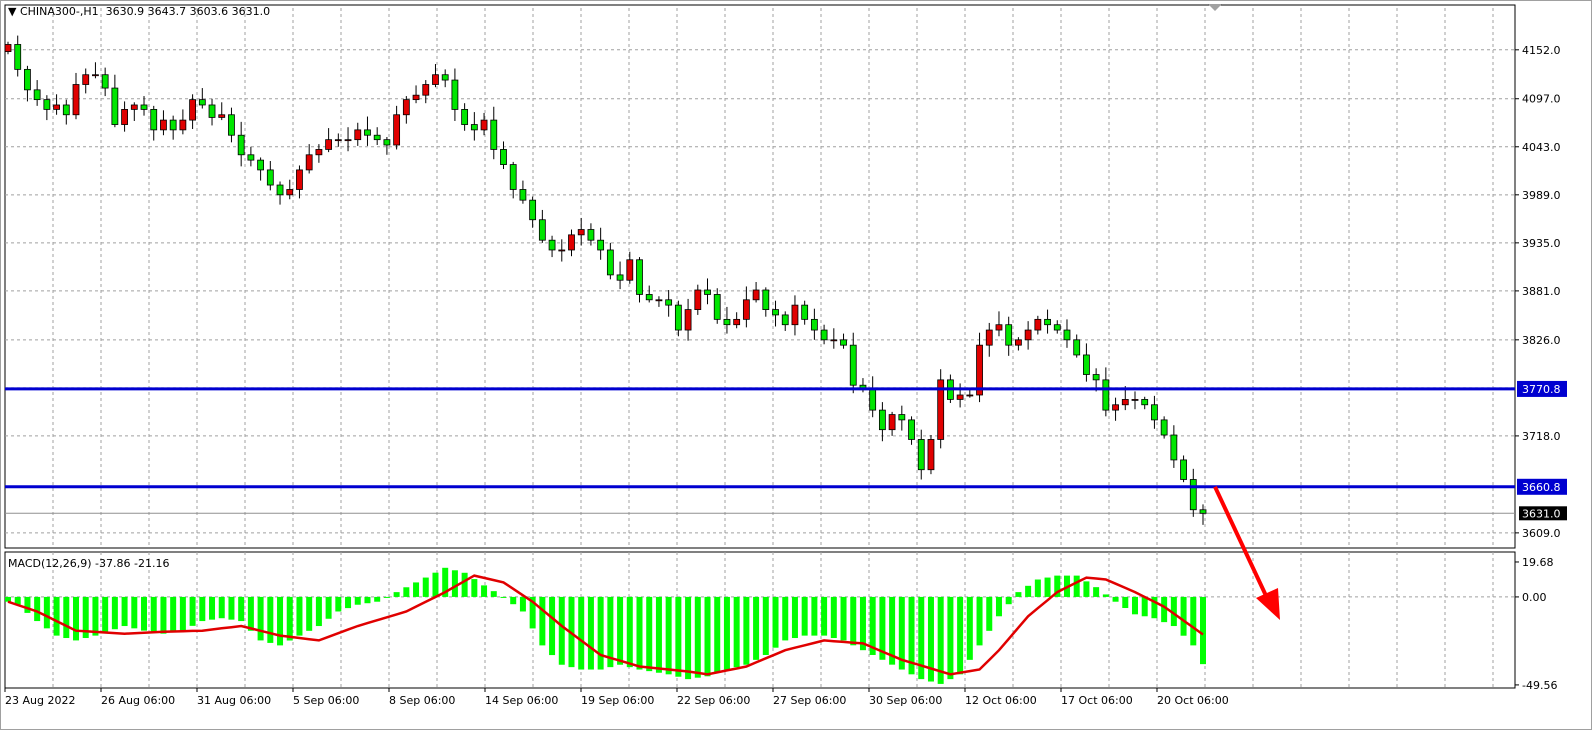 This screenshot has height=730, width=1592. What do you see at coordinates (809, 700) in the screenshot?
I see `time-tick-label: 27 Sep 06:00` at bounding box center [809, 700].